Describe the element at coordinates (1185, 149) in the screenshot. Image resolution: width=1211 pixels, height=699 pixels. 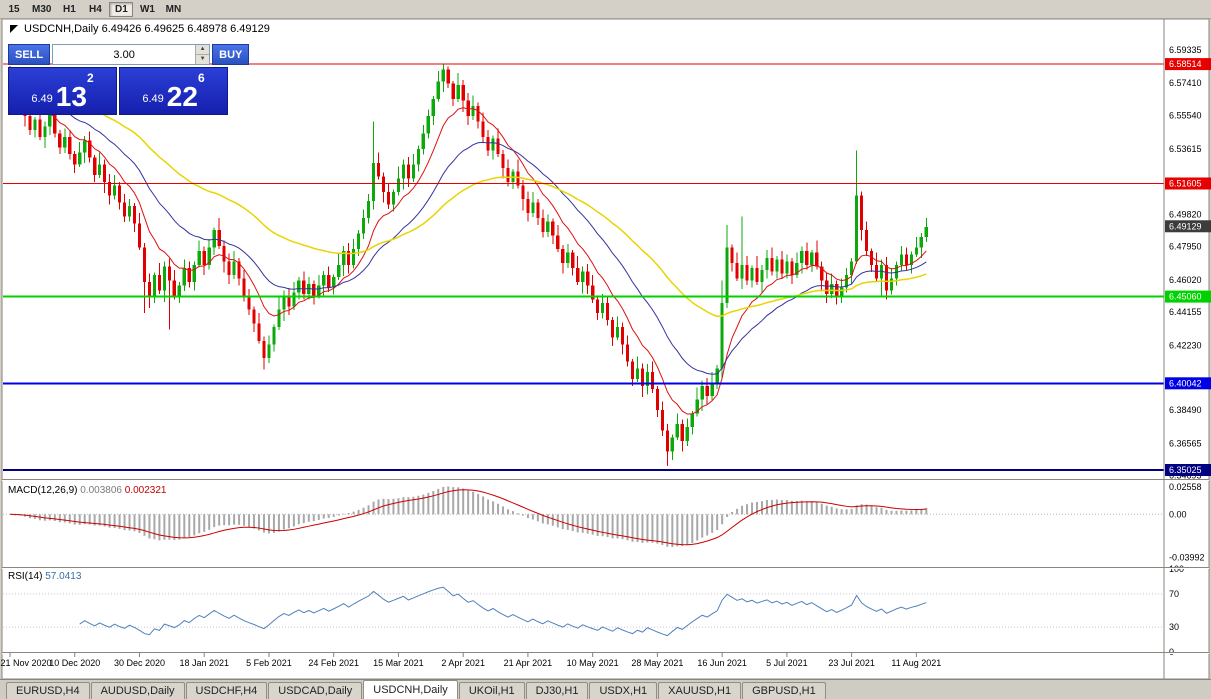
I see `svg-text: 6.53615` at that location.